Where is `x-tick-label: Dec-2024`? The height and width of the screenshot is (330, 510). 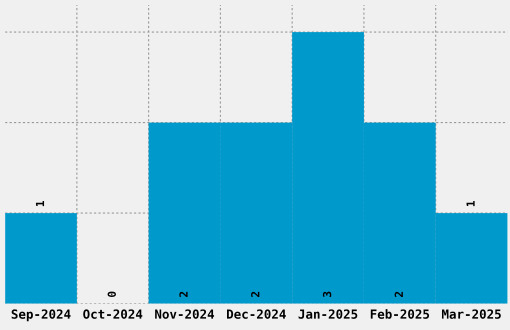
x-tick-label: Dec-2024 is located at coordinates (256, 314).